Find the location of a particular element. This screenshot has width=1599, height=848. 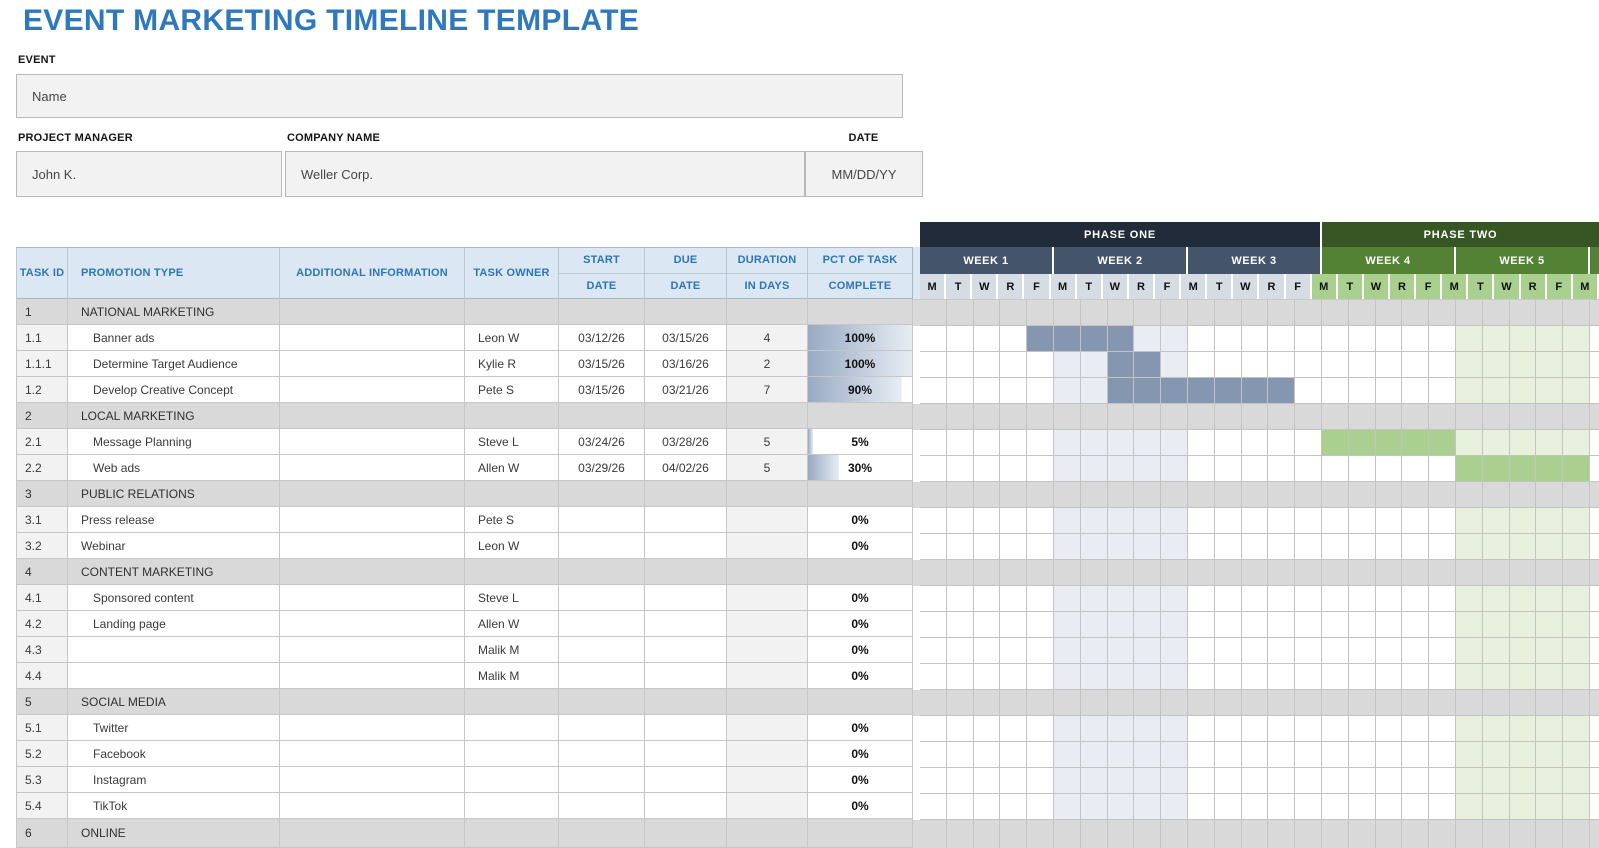

cell-promotion-type: PUBLIC RELATIONS is located at coordinates (173, 494).